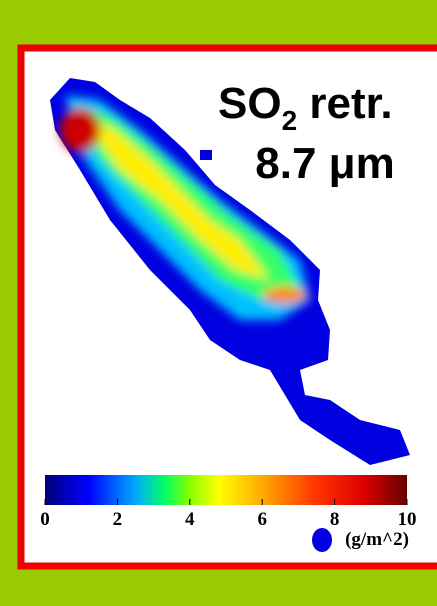  I want to click on tick-label: 0, so click(45, 519).